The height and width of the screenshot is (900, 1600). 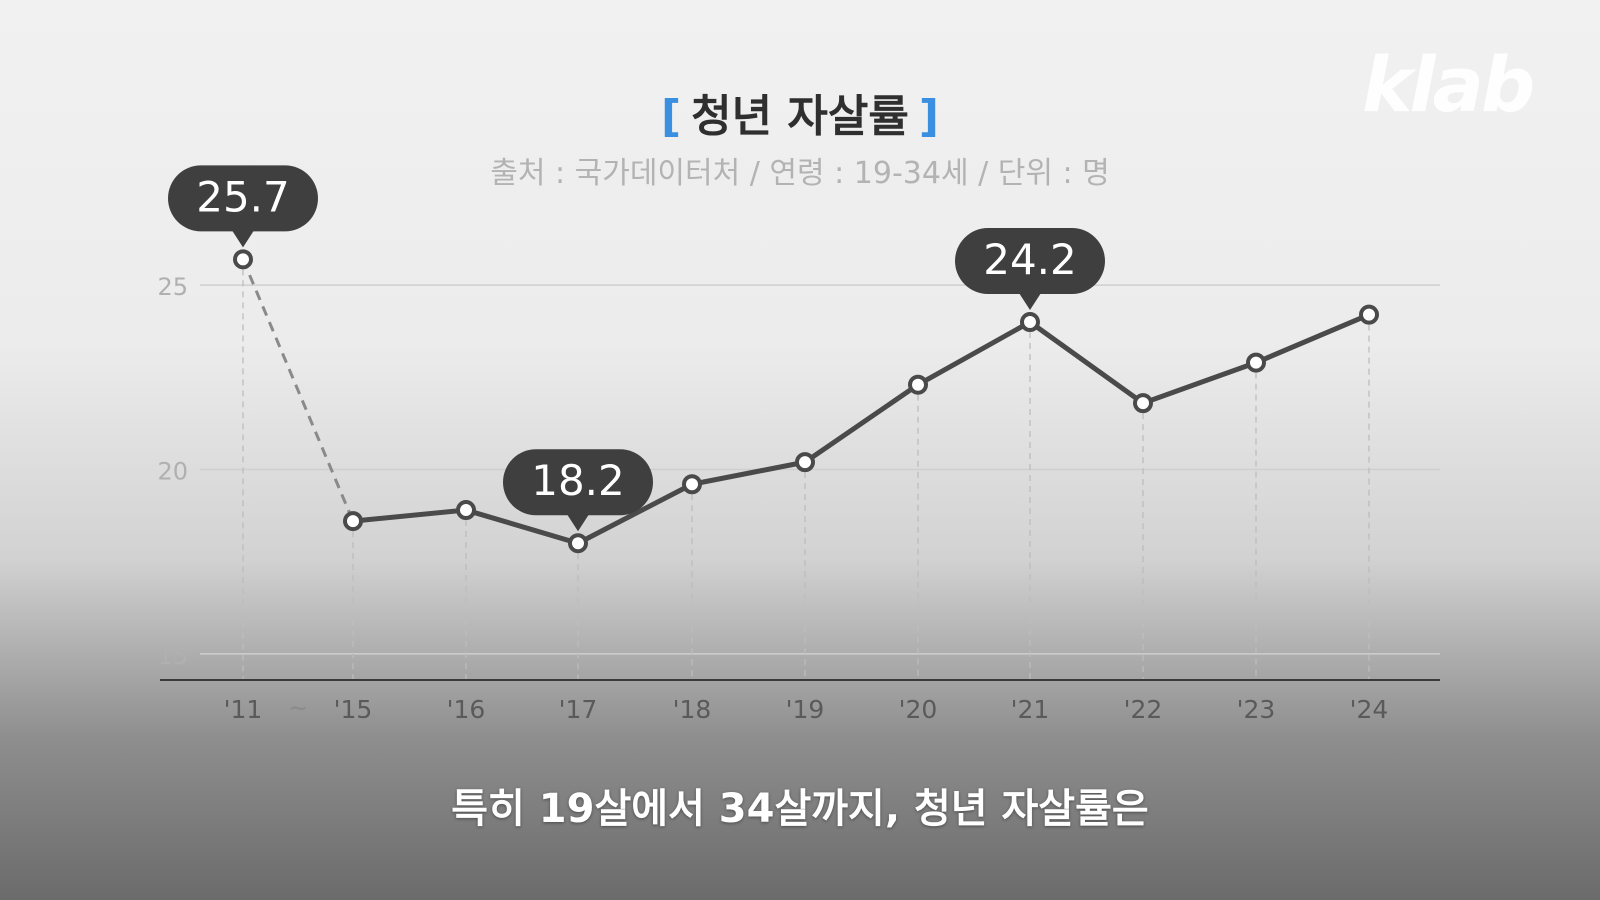 I want to click on title-text: 청년 자살률, so click(x=800, y=116).